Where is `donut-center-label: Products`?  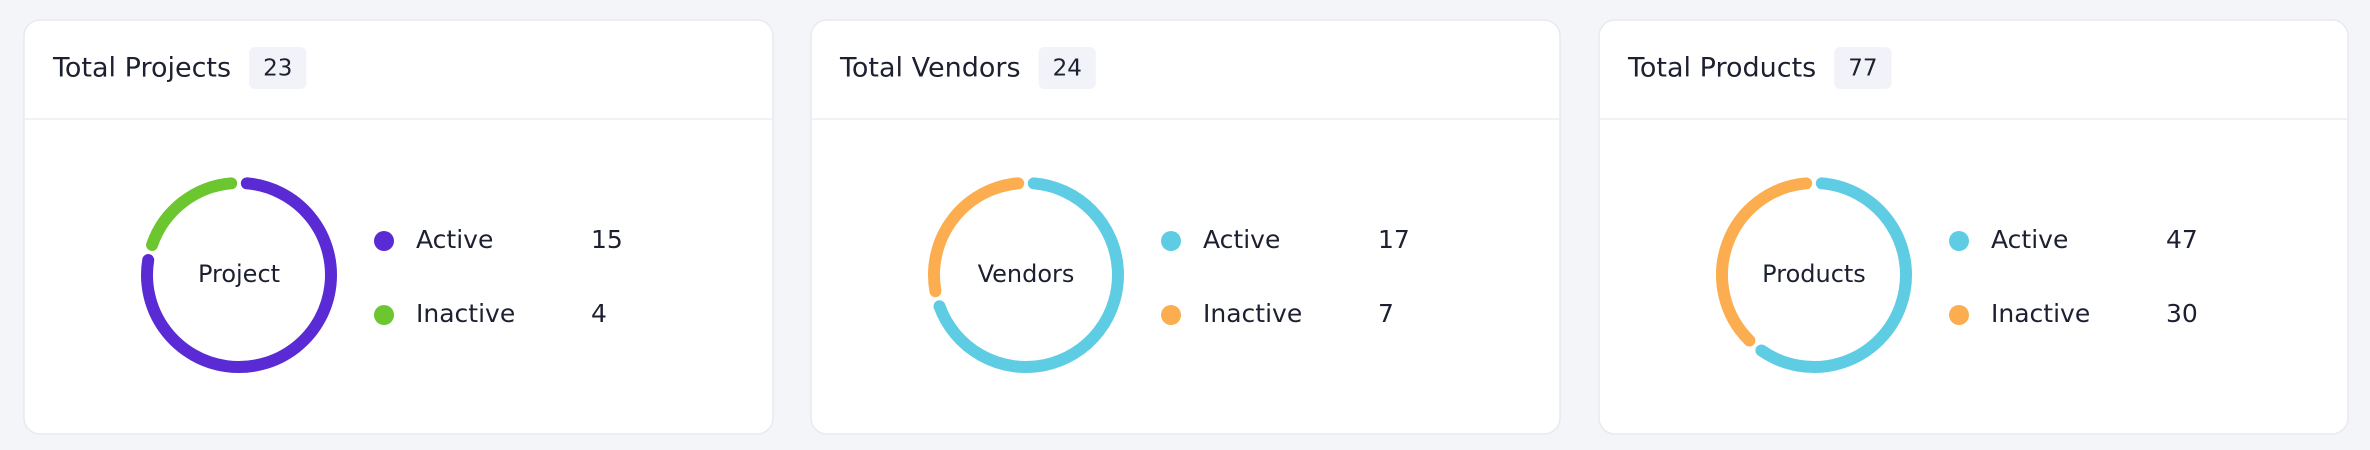 donut-center-label: Products is located at coordinates (1814, 274).